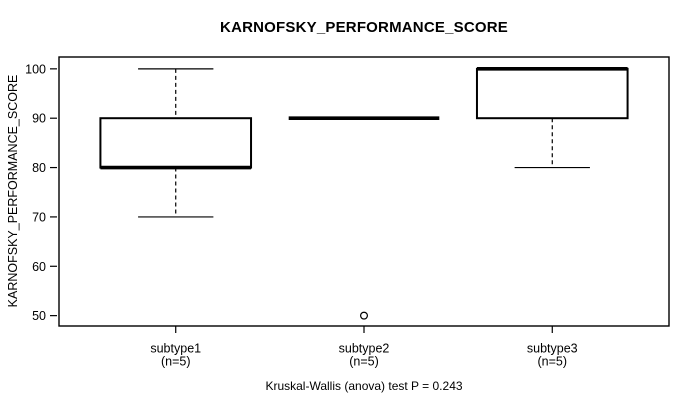  Describe the element at coordinates (364, 386) in the screenshot. I see `stat-test-caption: Kruskal-Wallis (anova) test P = 0.243` at that location.